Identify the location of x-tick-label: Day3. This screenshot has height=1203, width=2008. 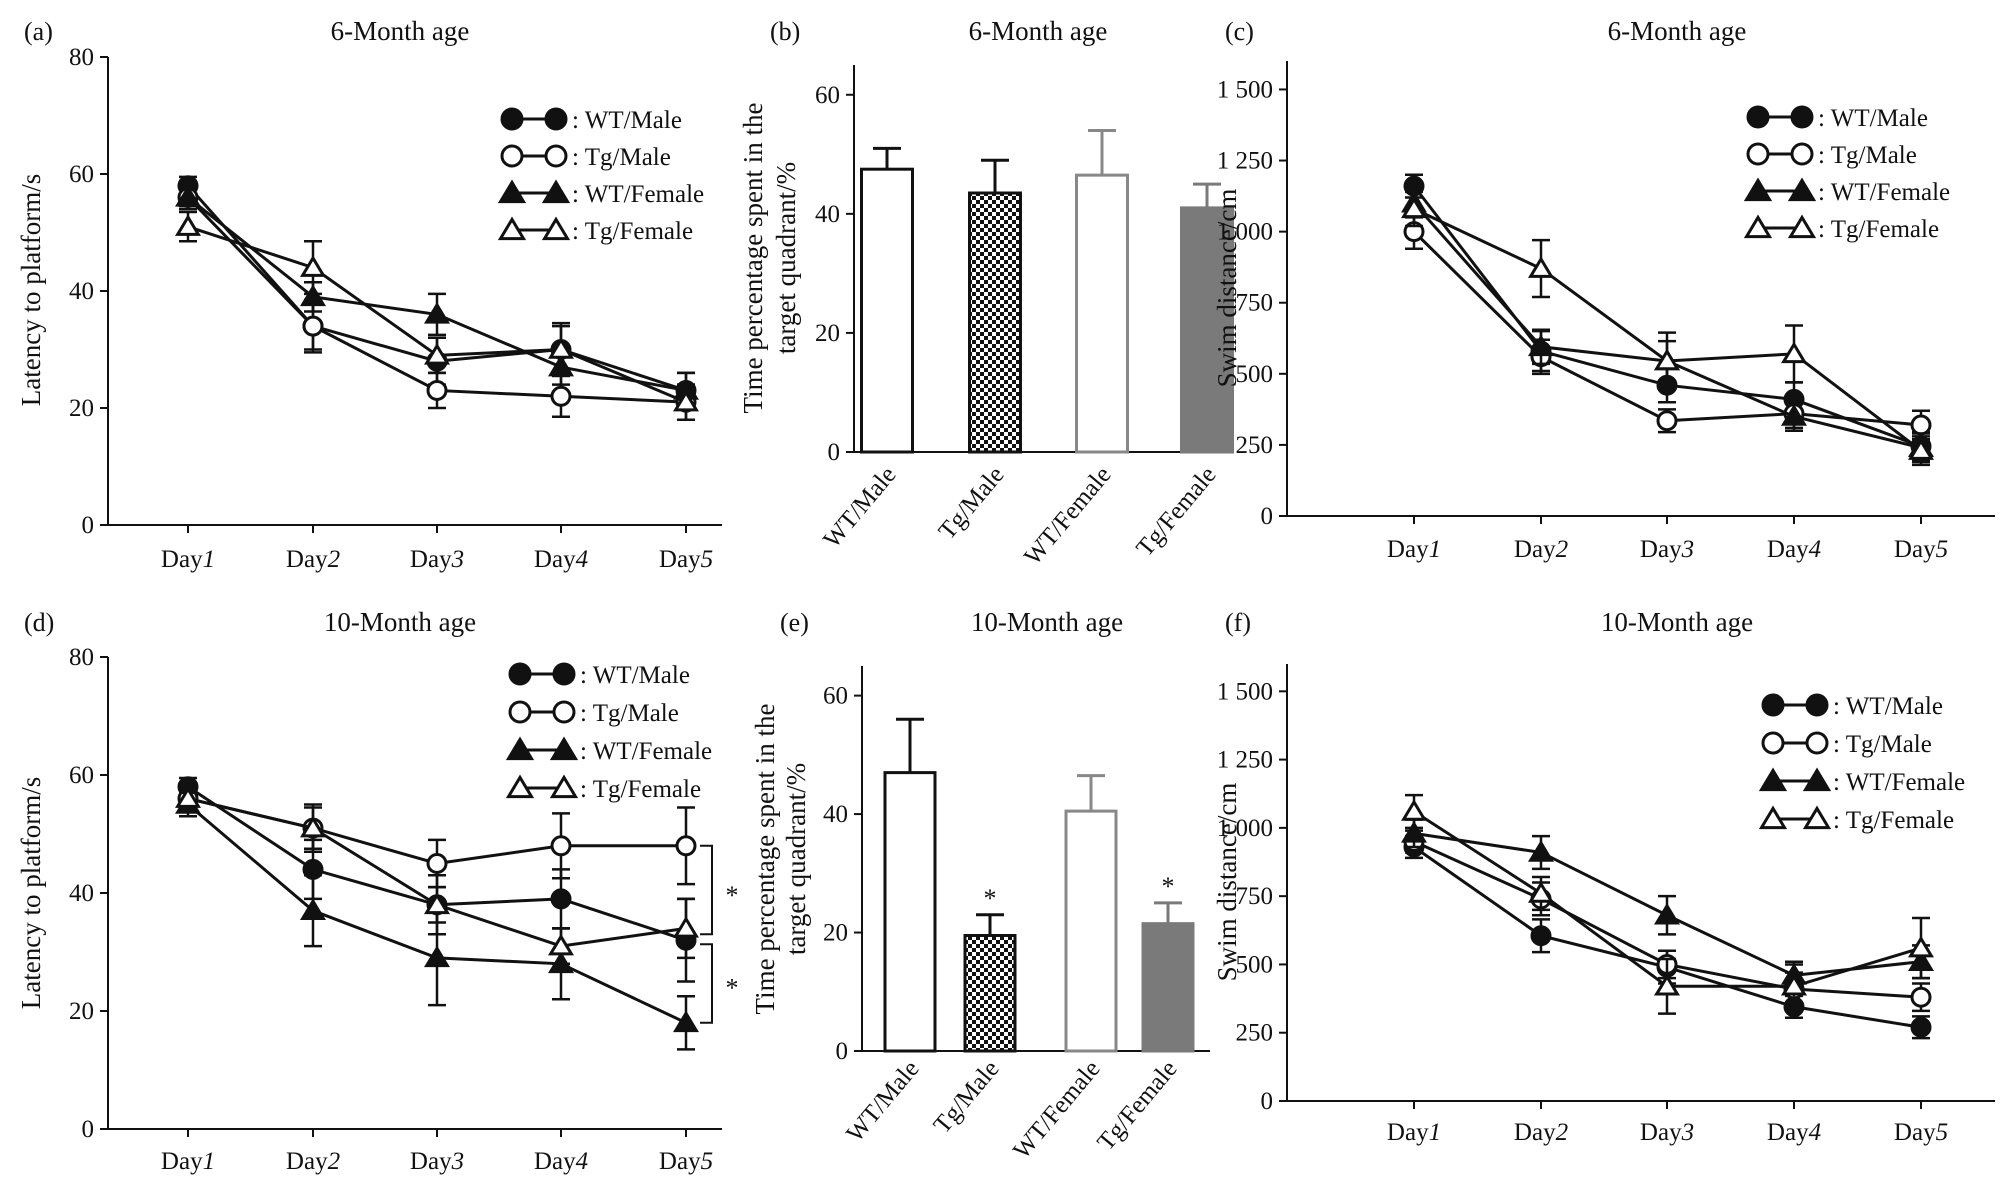
(437, 559).